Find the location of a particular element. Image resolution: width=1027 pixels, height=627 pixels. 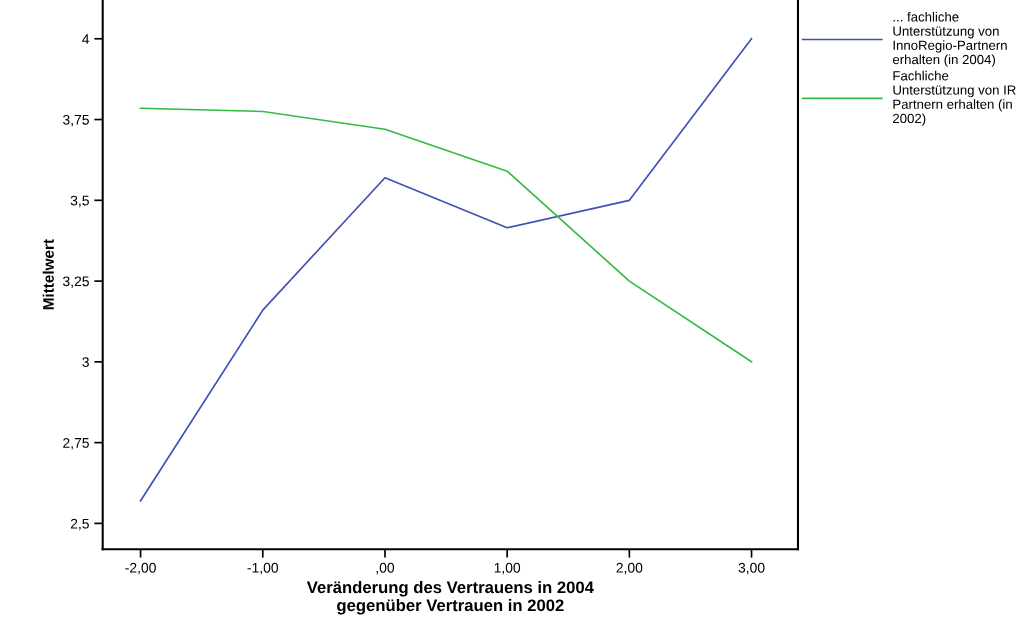

x-axis-title: Veränderung des Vertrauens in 2004 gegenüber Vertrauen in 2002 is located at coordinates (450, 597).